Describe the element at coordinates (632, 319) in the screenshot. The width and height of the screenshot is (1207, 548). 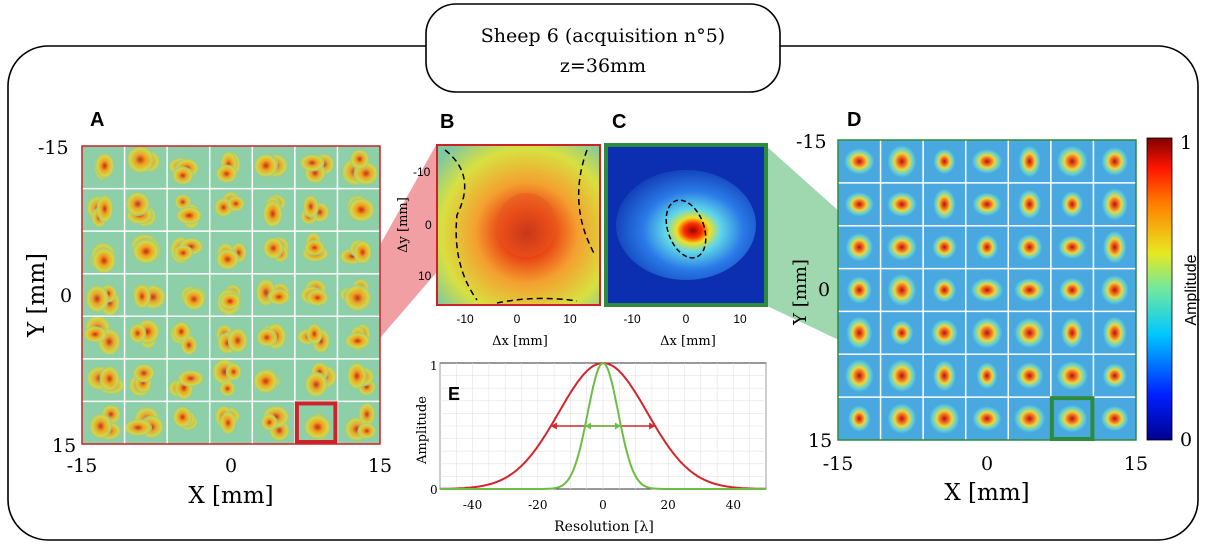
I see `panel-c-xtick: -10` at that location.